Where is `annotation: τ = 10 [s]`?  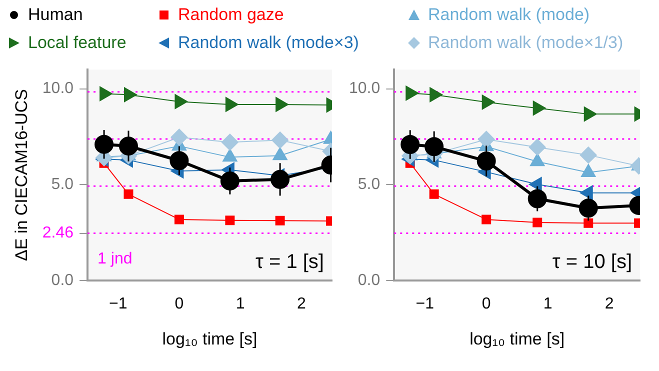 annotation: τ = 10 [s] is located at coordinates (592, 261).